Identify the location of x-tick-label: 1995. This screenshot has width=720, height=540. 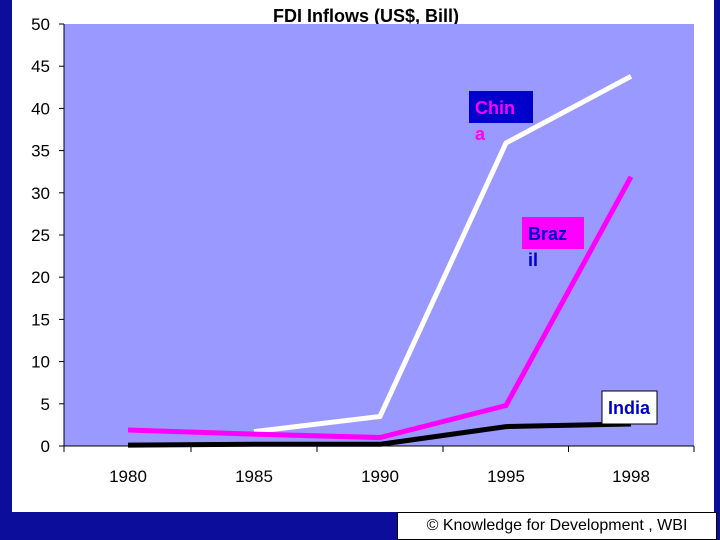
(506, 476).